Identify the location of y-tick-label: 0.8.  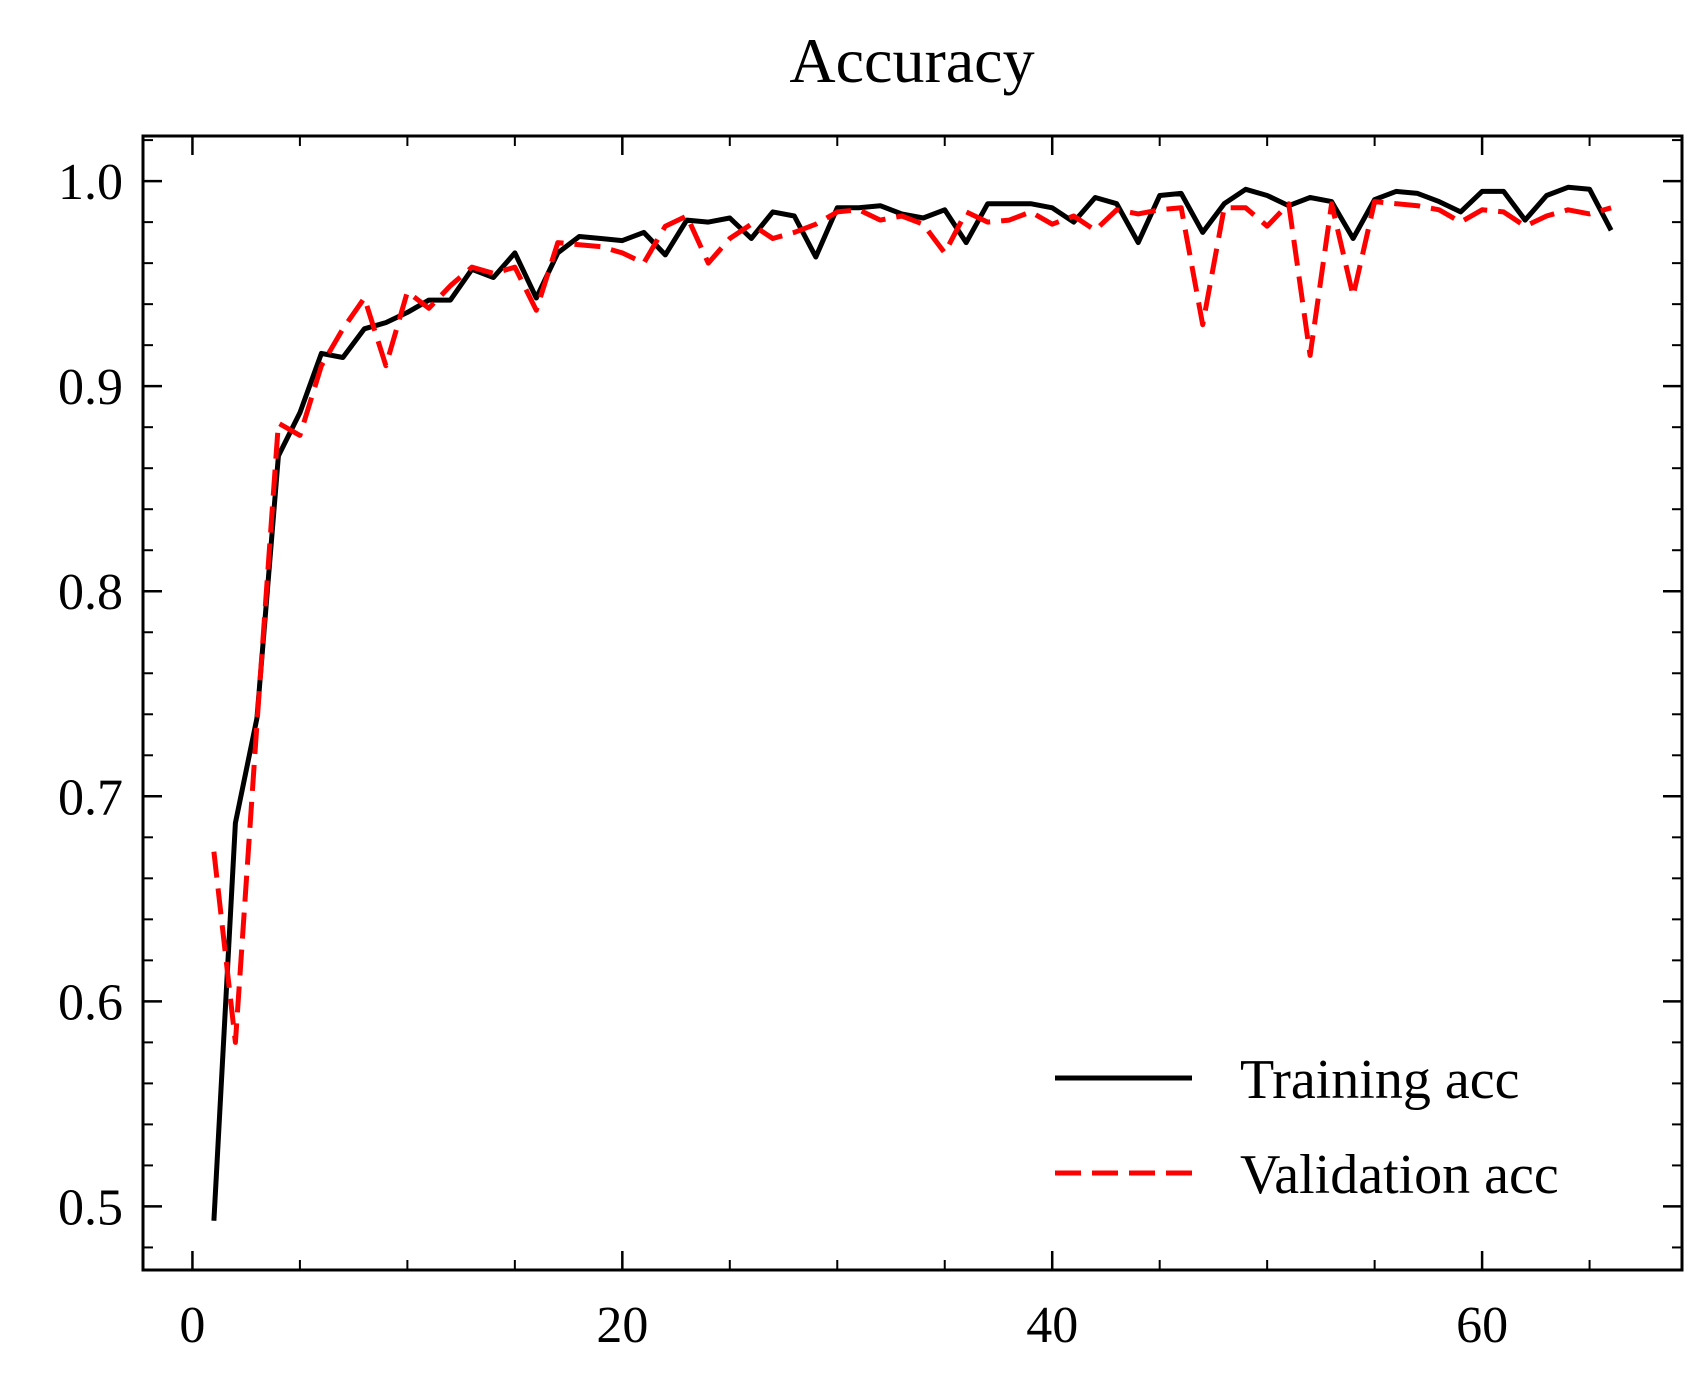
(90, 592).